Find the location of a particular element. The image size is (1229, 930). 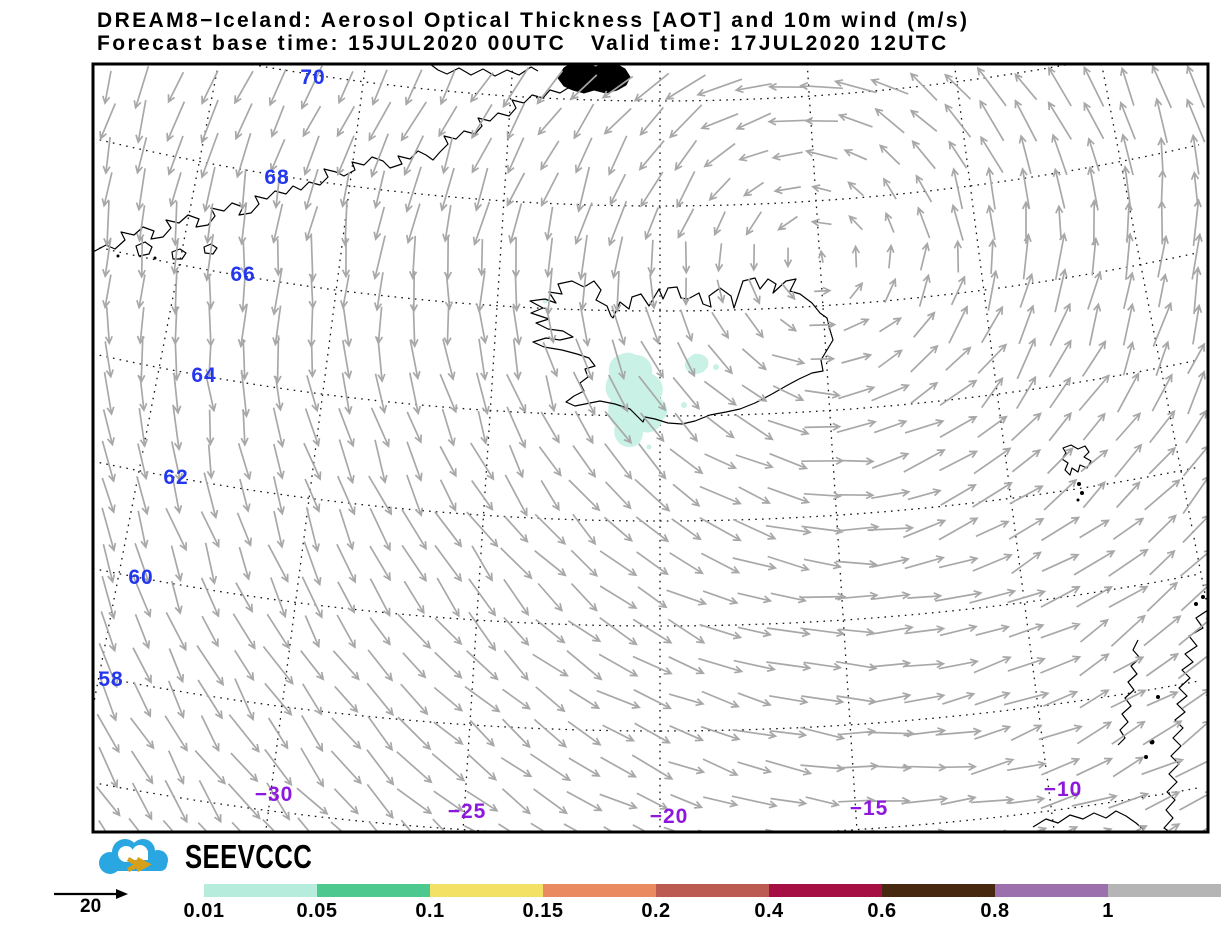

colorbar-tick-label: 0.05 is located at coordinates (317, 911).